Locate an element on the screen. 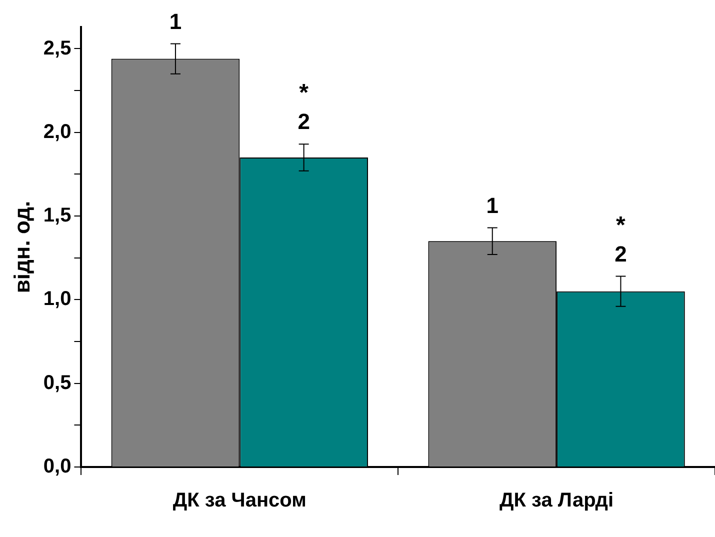 Image resolution: width=715 pixels, height=537 pixels. text: 2 is located at coordinates (620, 253).